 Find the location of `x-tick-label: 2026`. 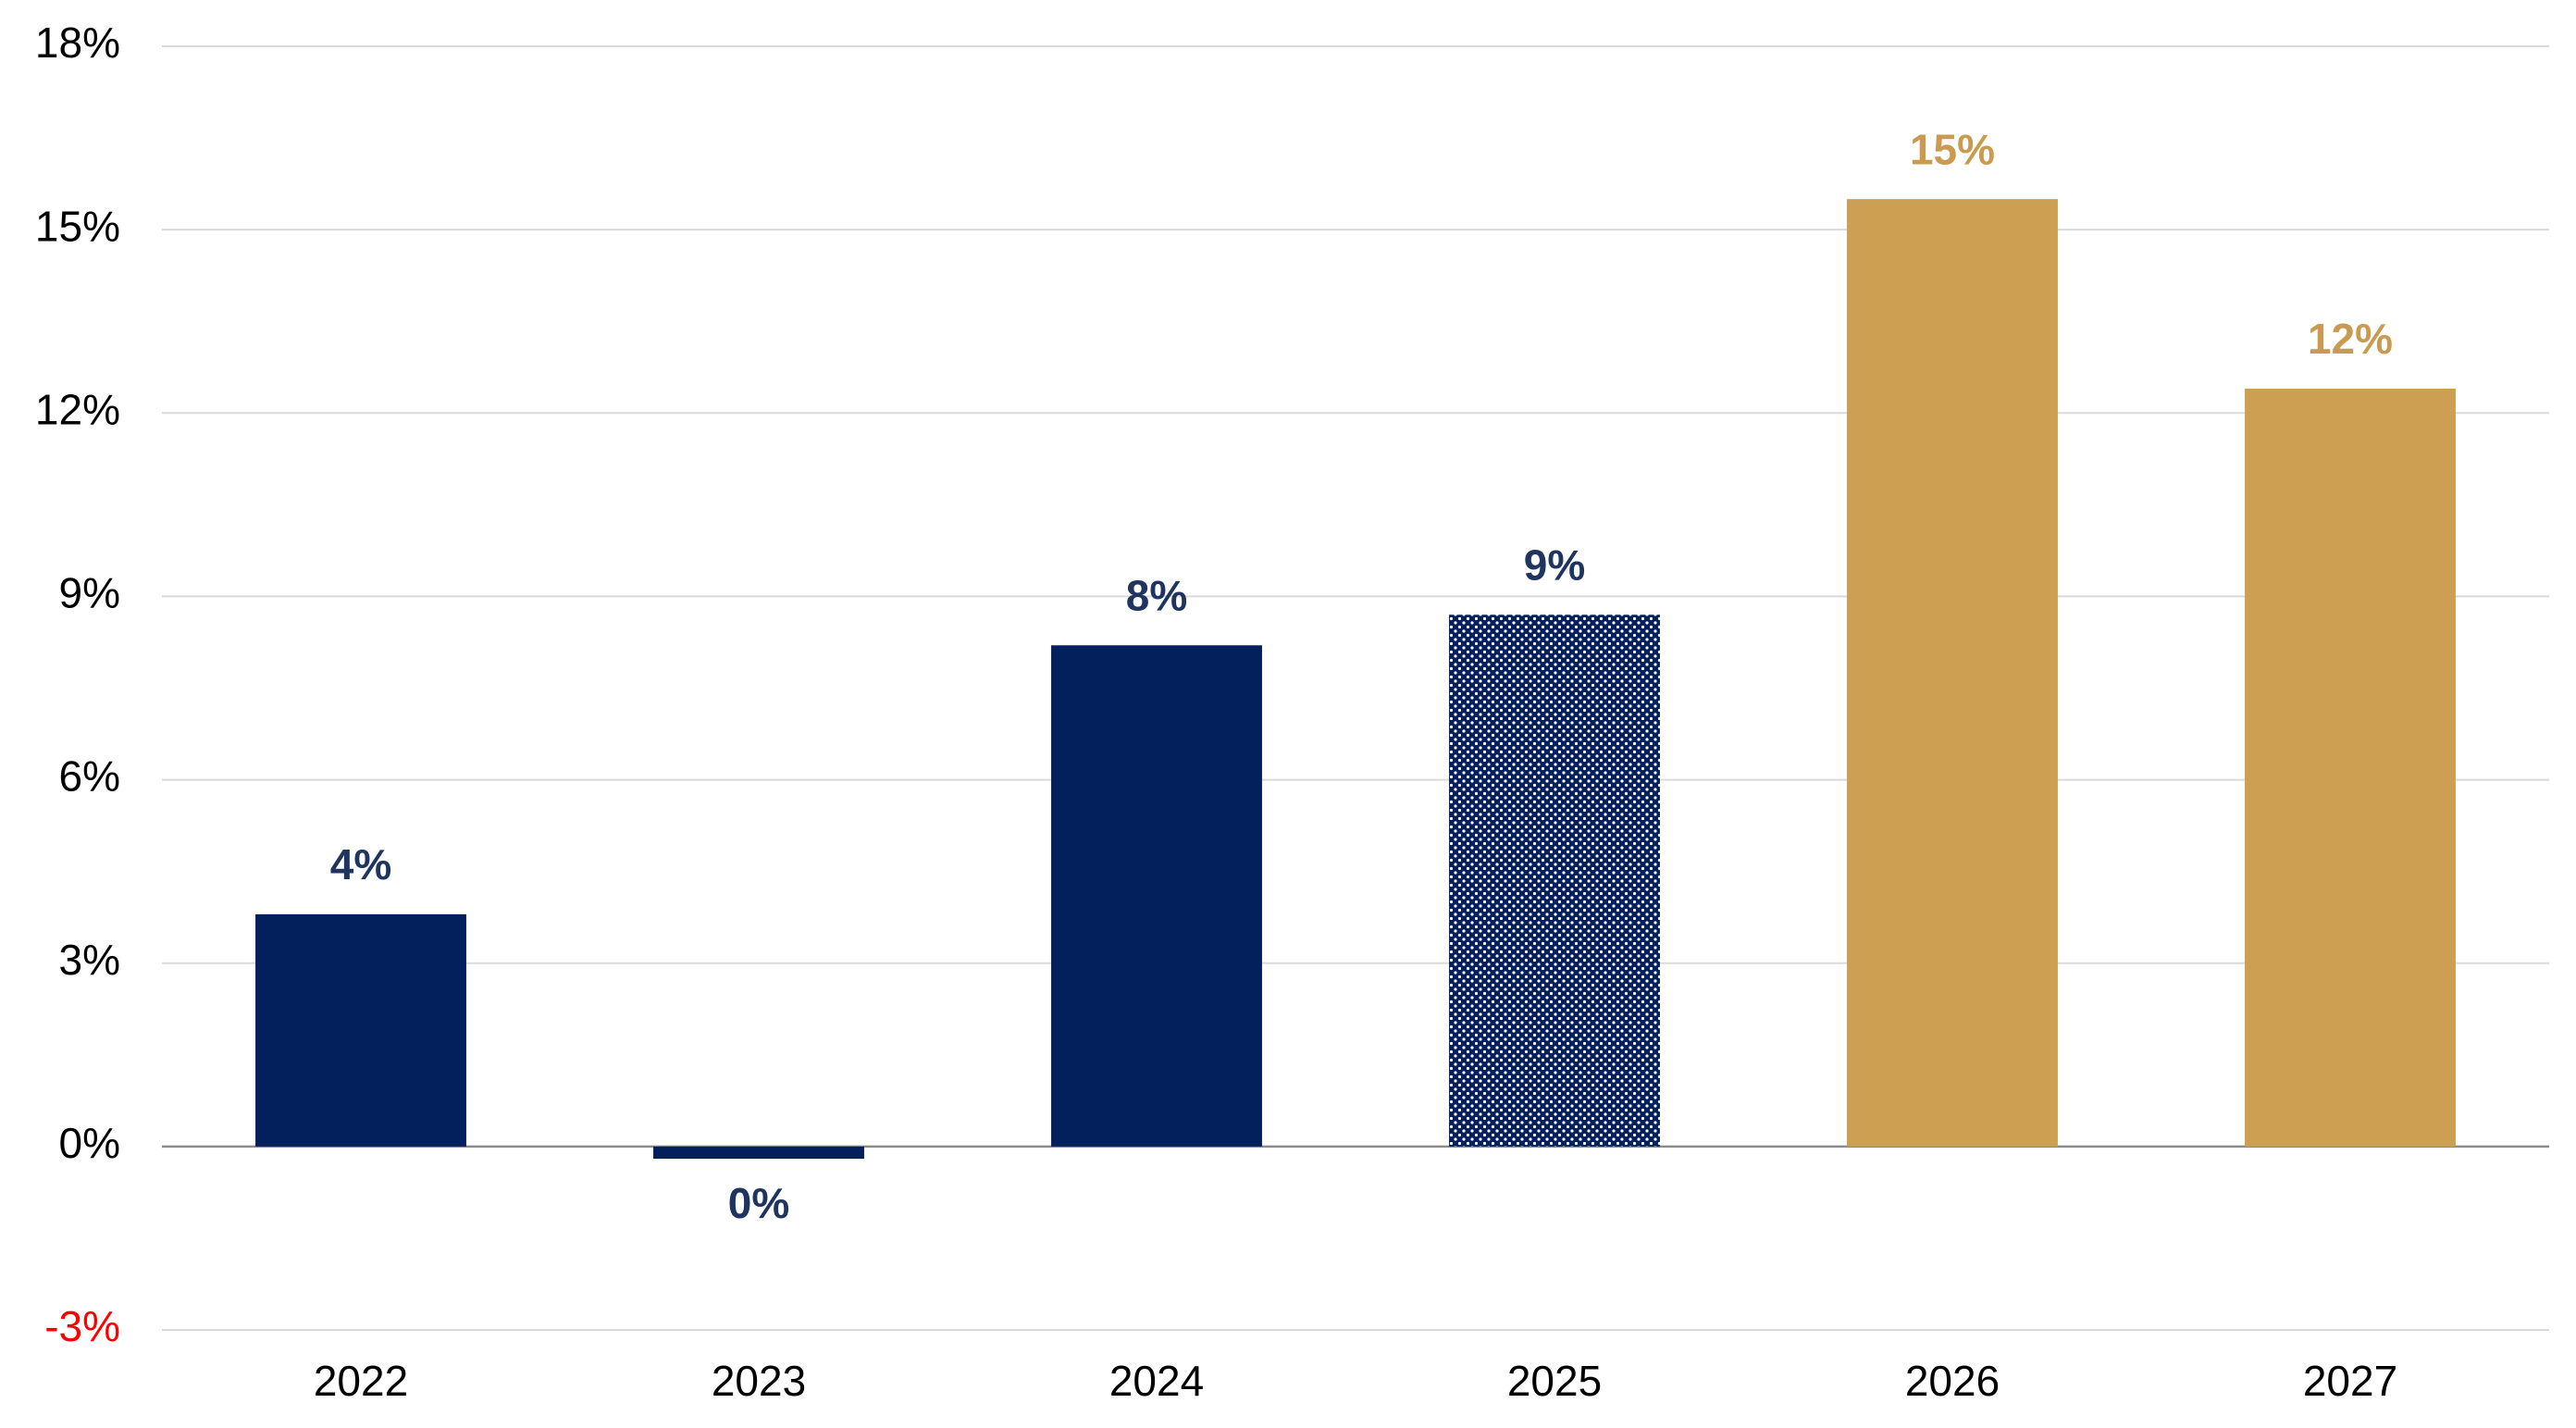

x-tick-label: 2026 is located at coordinates (1953, 1381).